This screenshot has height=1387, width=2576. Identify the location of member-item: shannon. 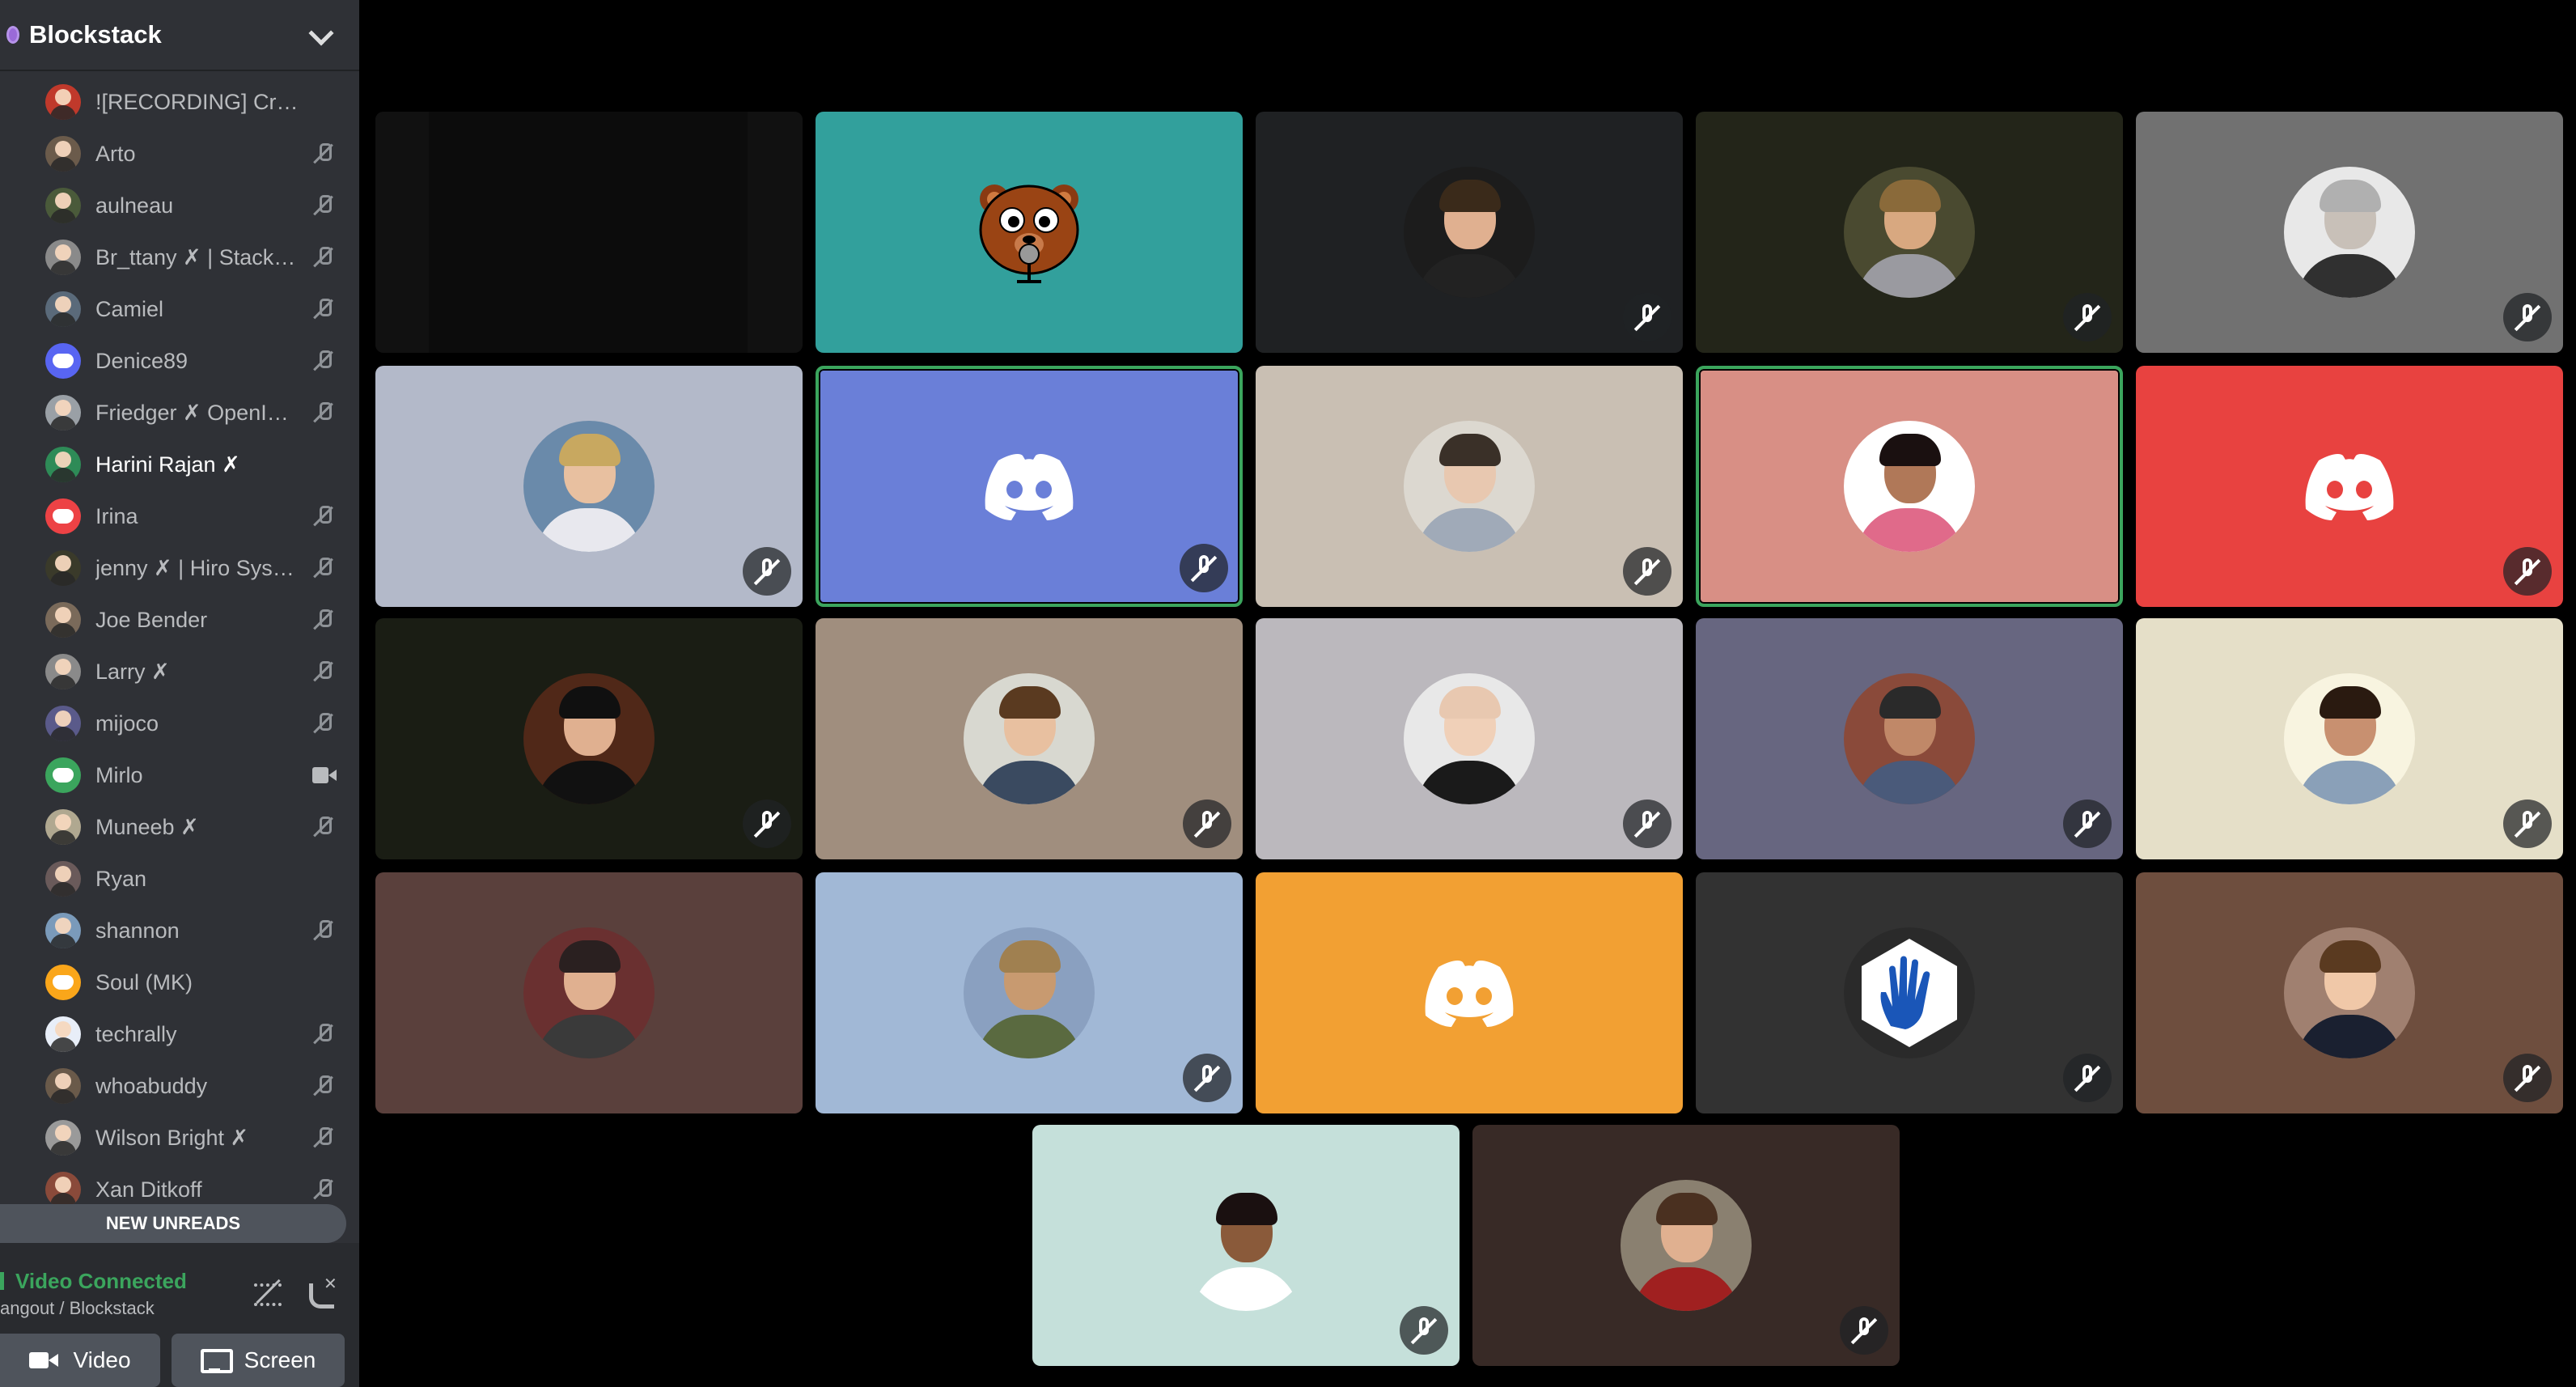
(179, 930).